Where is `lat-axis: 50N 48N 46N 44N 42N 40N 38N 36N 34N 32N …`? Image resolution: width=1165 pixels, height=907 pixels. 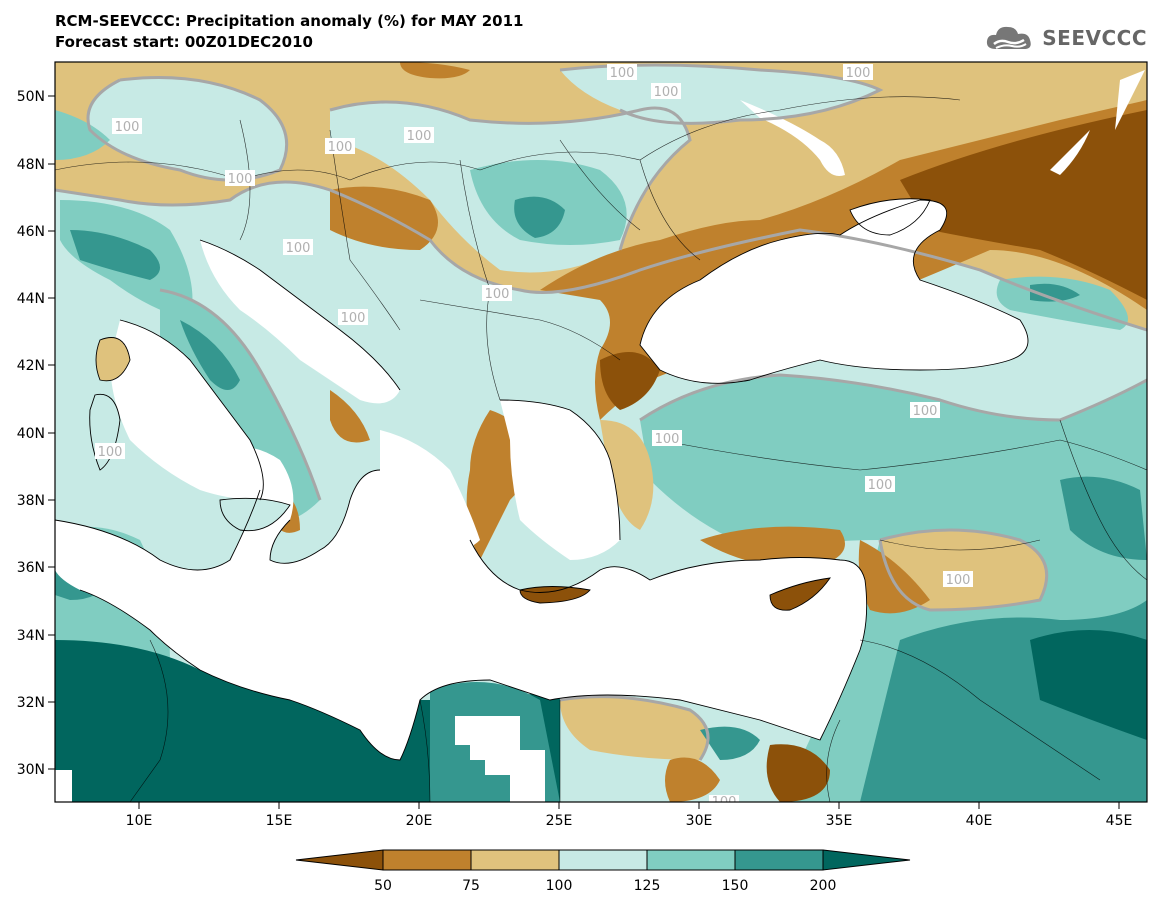
lat-axis: 50N 48N 46N 44N 42N 40N 38N 36N 34N 32N … is located at coordinates (36, 433).